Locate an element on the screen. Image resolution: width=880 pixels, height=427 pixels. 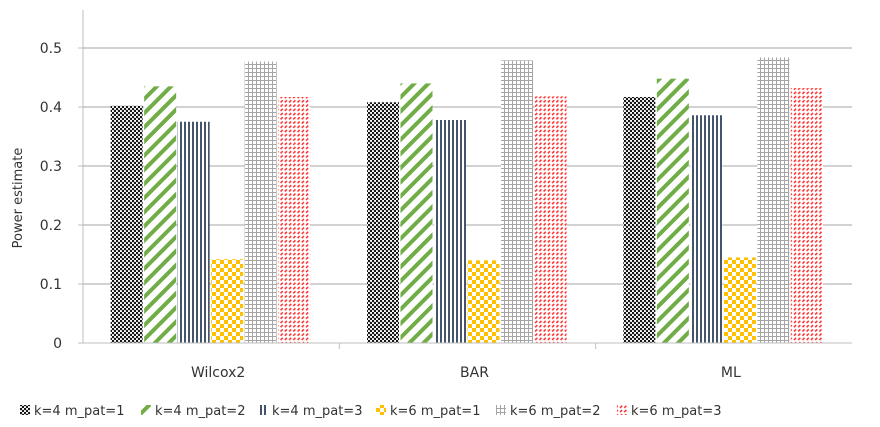
legend-label: k=6 m_pat=3 is located at coordinates (676, 411).